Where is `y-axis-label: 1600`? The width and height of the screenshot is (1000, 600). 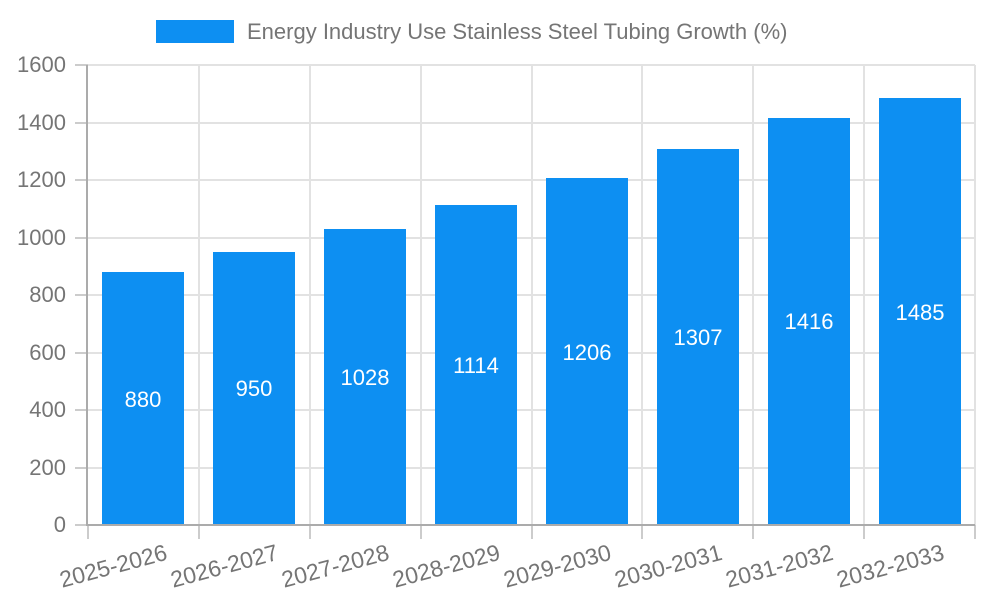 y-axis-label: 1600 is located at coordinates (41, 64).